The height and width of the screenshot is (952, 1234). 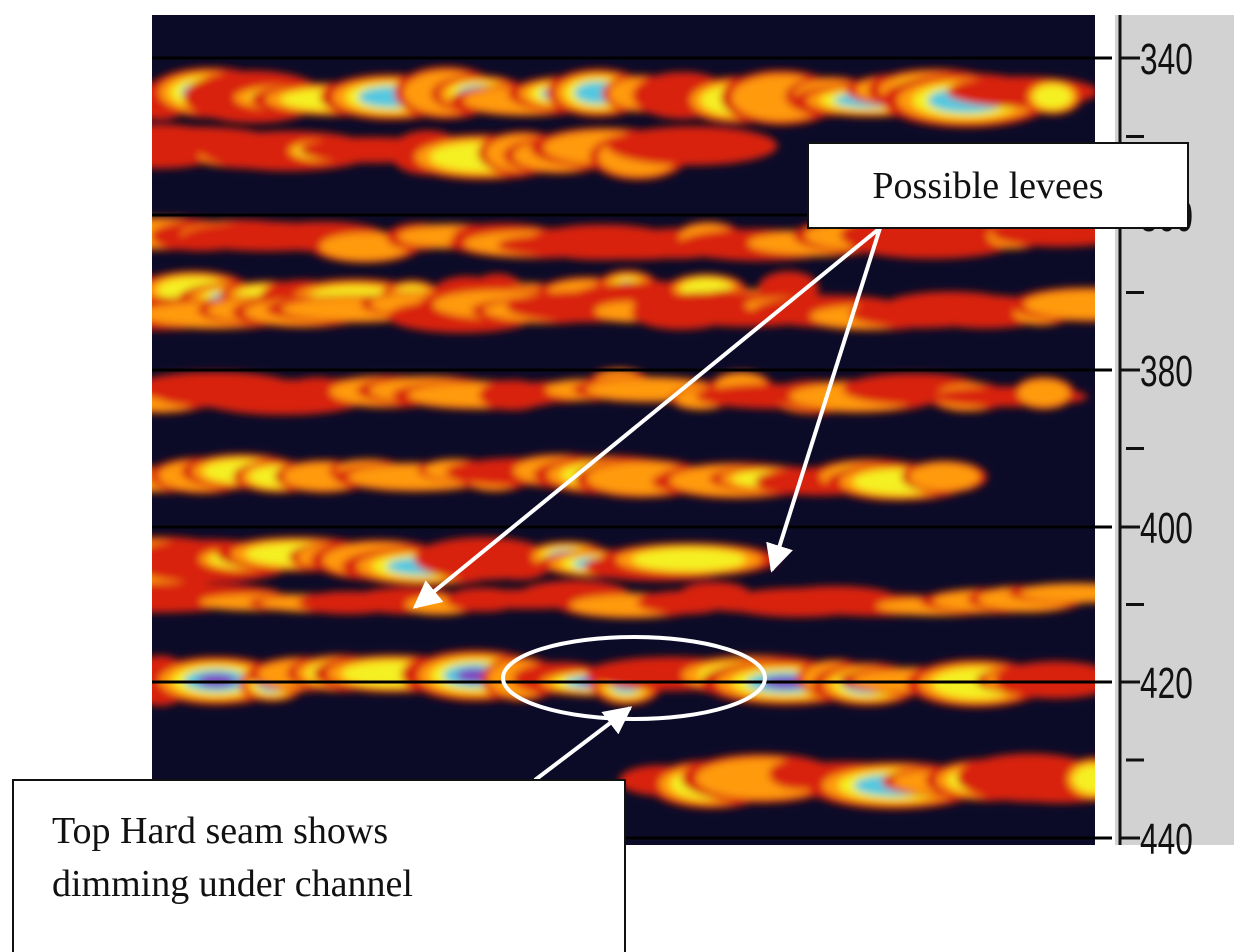 I want to click on channel-ellipse, so click(x=634, y=678).